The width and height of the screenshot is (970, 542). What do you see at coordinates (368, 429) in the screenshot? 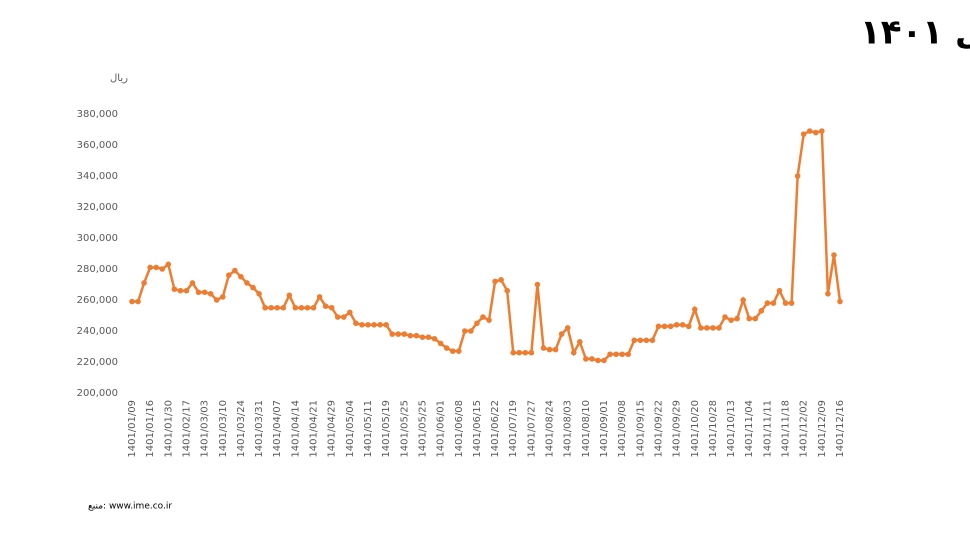
I see `x-tick-label: 1401/05/11` at bounding box center [368, 429].